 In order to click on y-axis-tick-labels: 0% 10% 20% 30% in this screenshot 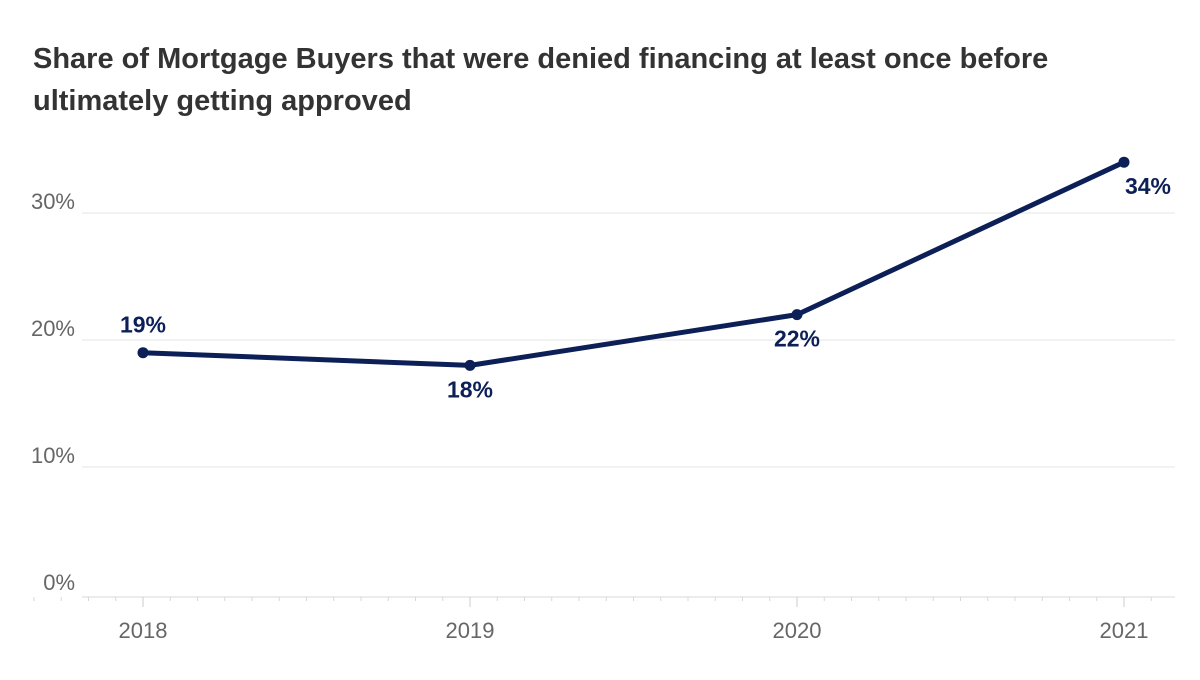, I will do `click(53, 392)`.